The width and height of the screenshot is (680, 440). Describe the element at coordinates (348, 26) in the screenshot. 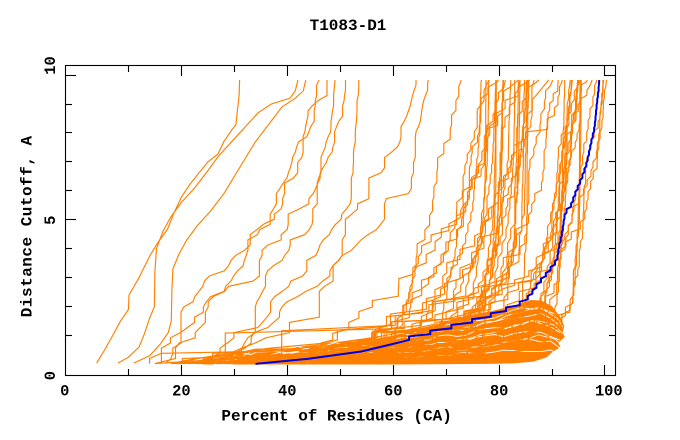

I see `svg-text: T1083-D1` at that location.